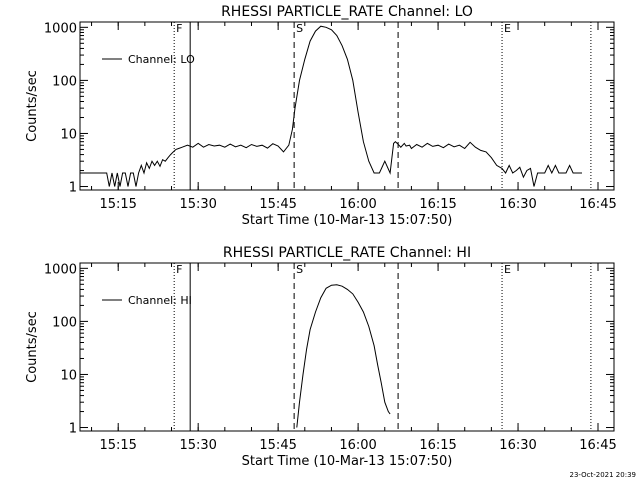  Describe the element at coordinates (603, 475) in the screenshot. I see `timestamp-label: 23-Oct-2021 20:39` at that location.